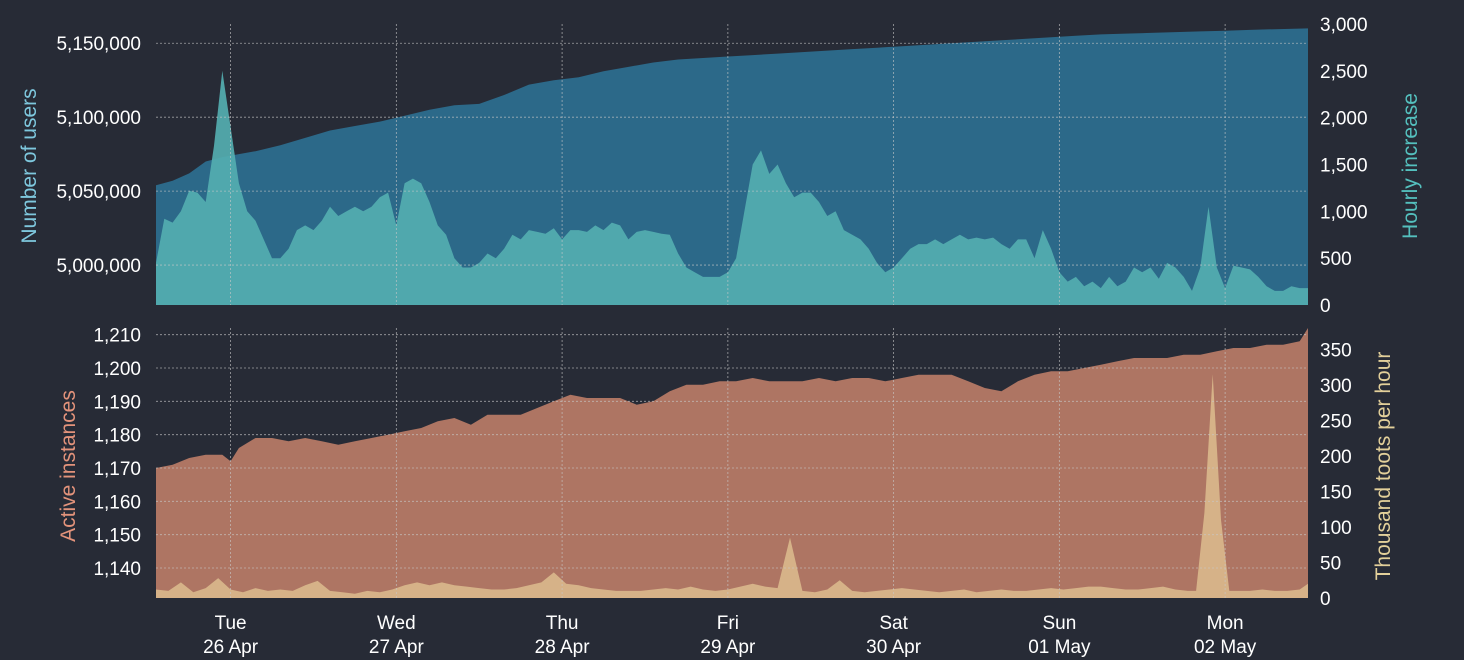 This screenshot has height=660, width=1464. What do you see at coordinates (893, 623) in the screenshot?
I see `x-tick-day: Sat` at bounding box center [893, 623].